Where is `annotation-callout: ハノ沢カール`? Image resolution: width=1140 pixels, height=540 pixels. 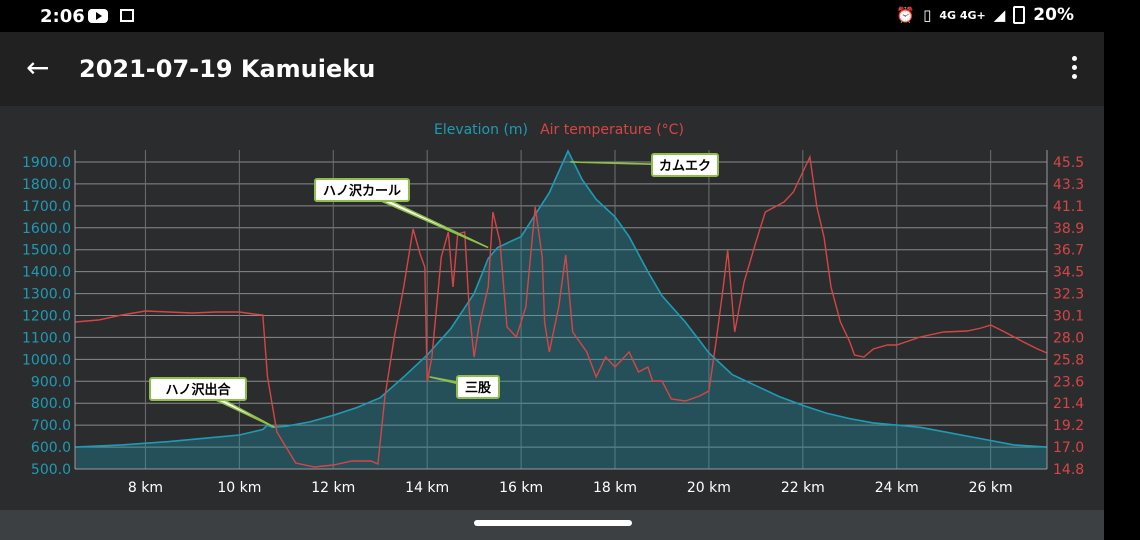
annotation-callout: ハノ沢カール is located at coordinates (401, 213).